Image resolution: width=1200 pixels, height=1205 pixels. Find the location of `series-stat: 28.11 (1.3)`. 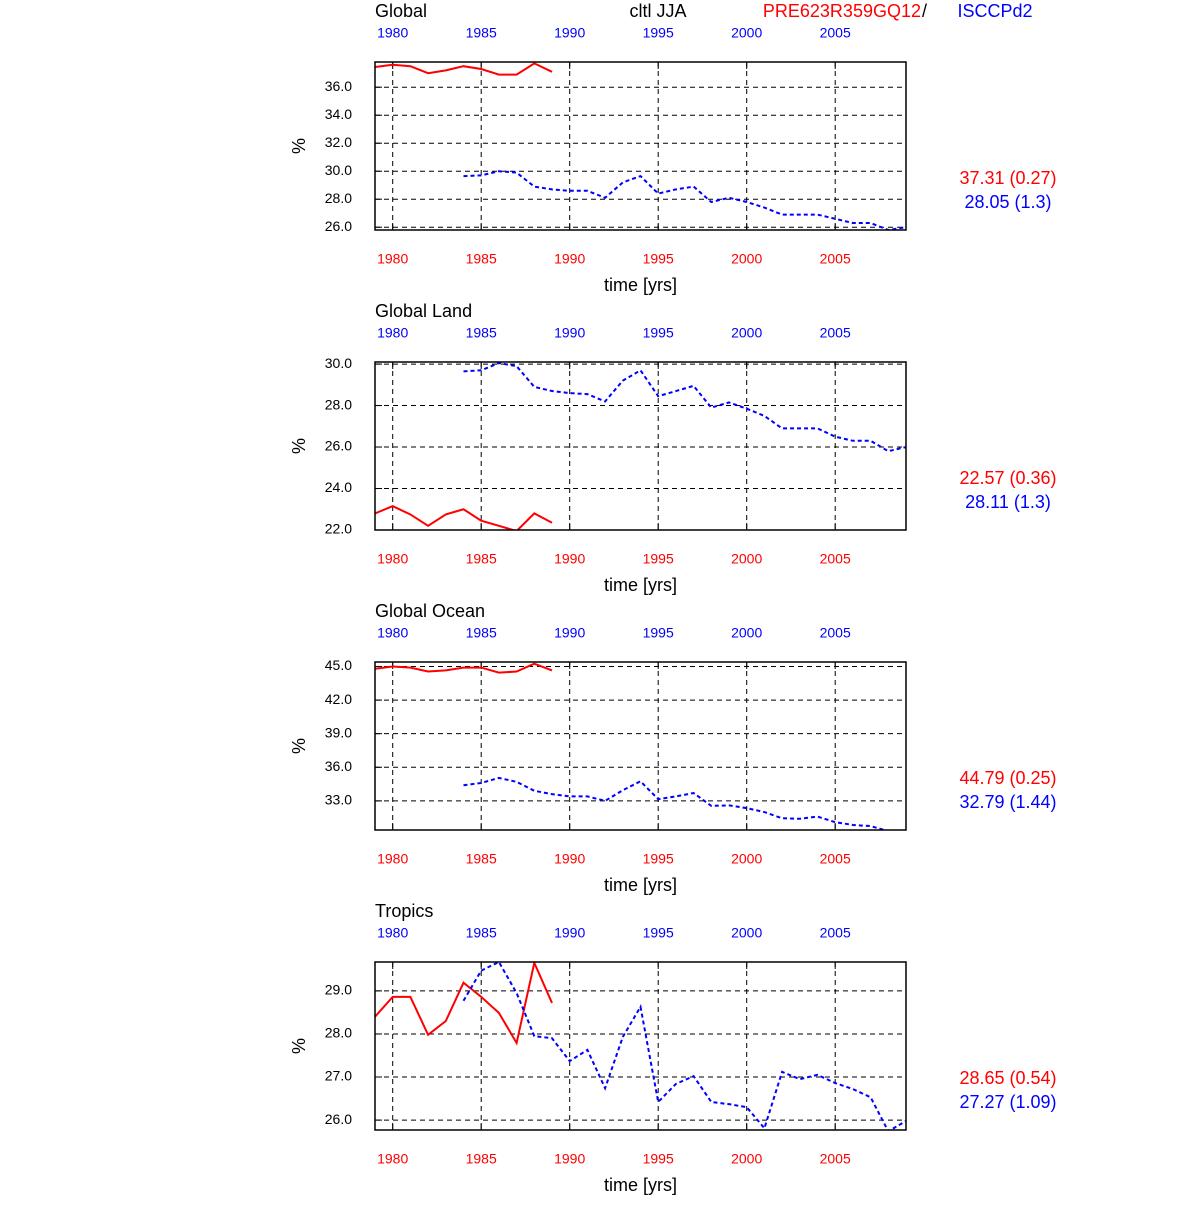

series-stat: 28.11 (1.3) is located at coordinates (1008, 502).